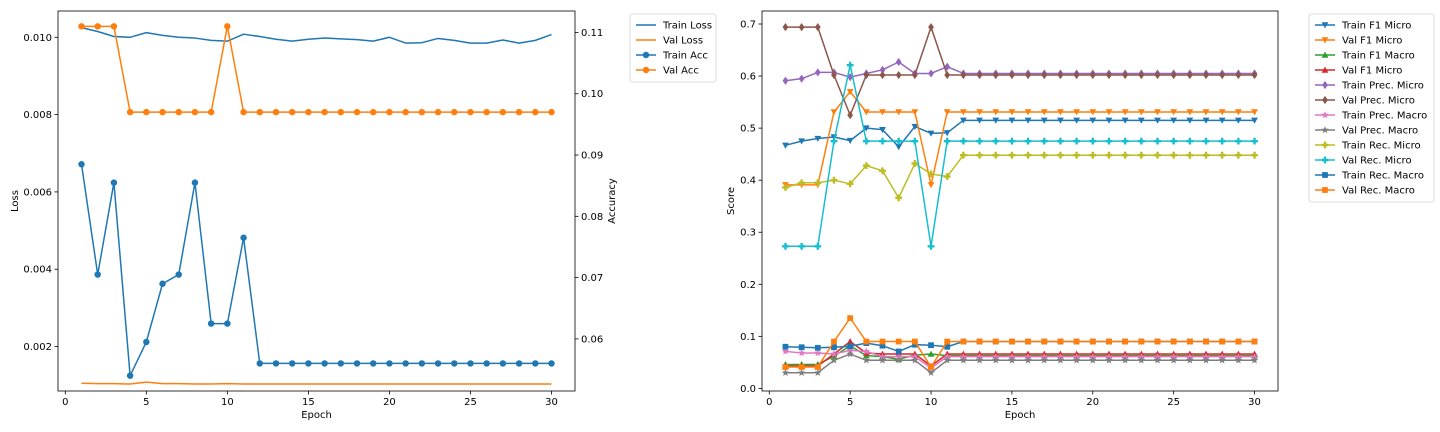 The height and width of the screenshot is (432, 1440). What do you see at coordinates (592, 156) in the screenshot?
I see `y2-tick-label: 0.09` at bounding box center [592, 156].